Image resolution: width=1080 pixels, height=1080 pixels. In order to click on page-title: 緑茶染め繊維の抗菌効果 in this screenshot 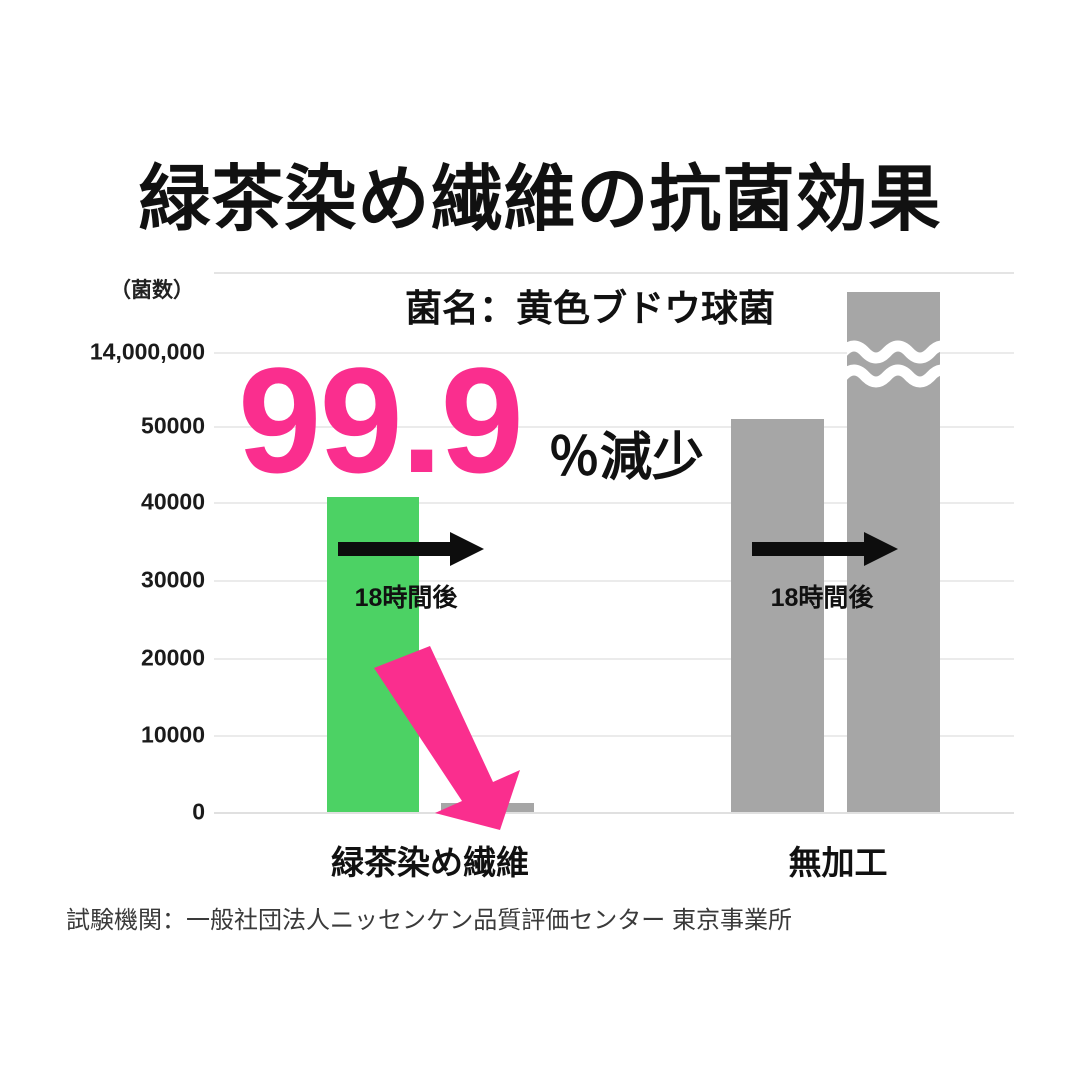, I will do `click(540, 200)`.